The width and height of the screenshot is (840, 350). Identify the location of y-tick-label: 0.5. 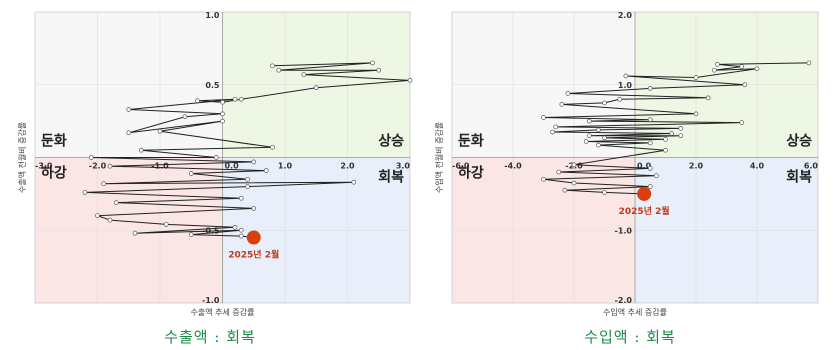
(212, 85).